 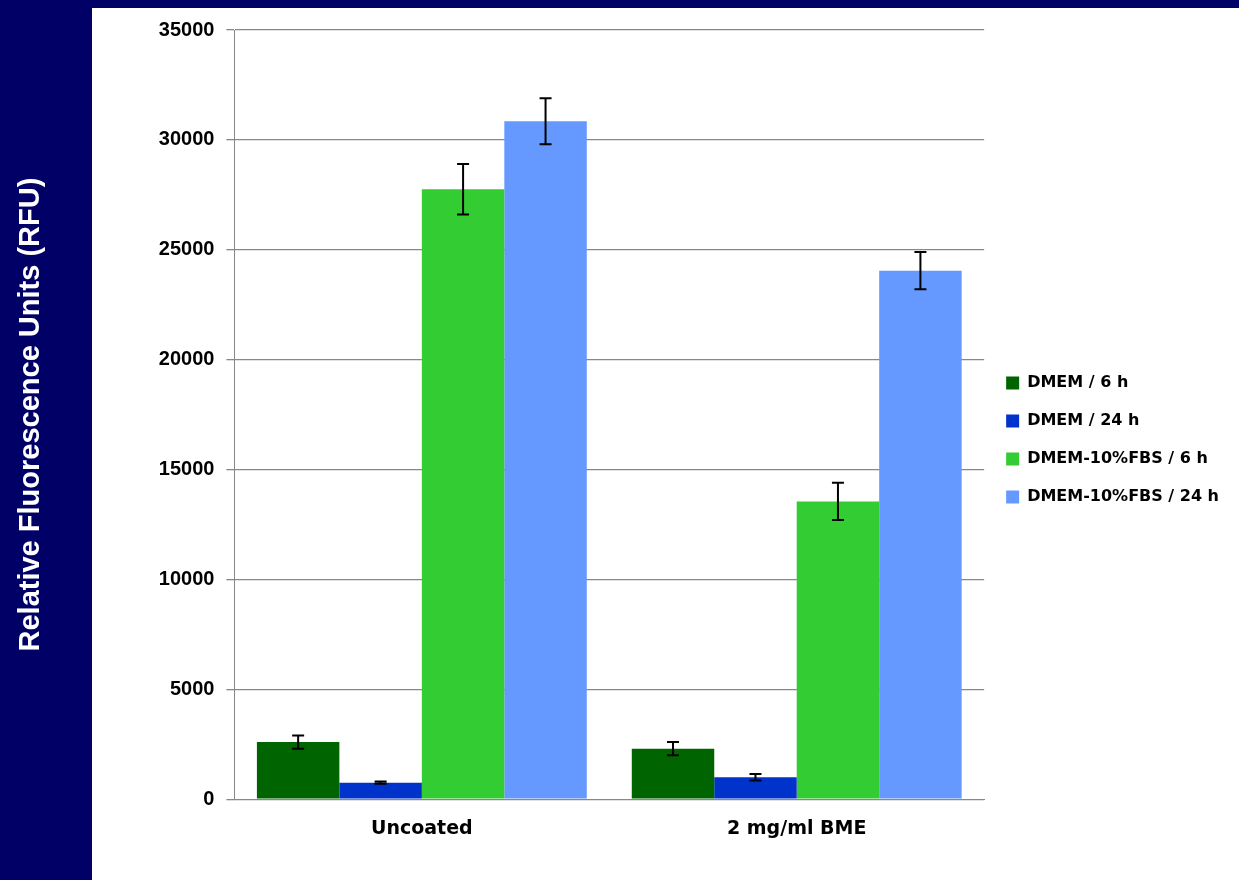 I want to click on y-tick-label: 10000, so click(x=186, y=577).